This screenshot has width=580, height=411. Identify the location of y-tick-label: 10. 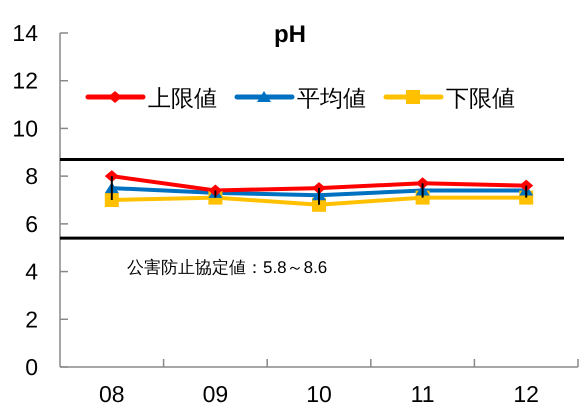
(25, 128).